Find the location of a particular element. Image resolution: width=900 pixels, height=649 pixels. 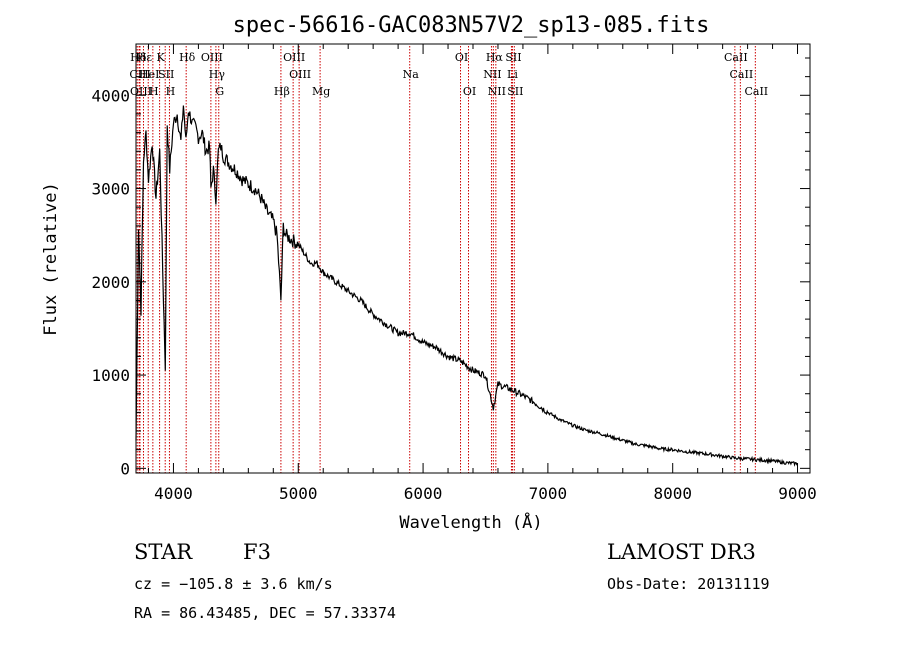

spectral-line-label: Hδ is located at coordinates (187, 57).